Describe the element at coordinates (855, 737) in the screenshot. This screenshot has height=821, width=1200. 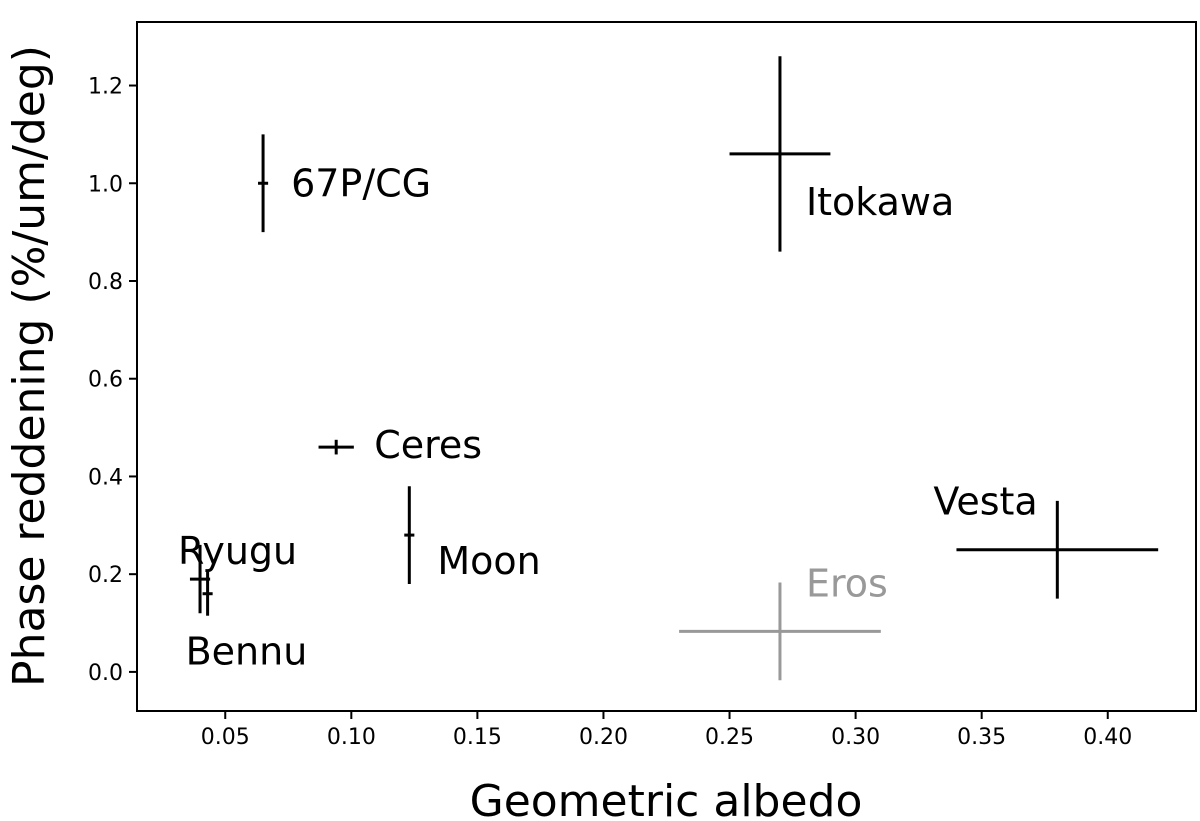
I see `x-tick-label: 0.30` at that location.